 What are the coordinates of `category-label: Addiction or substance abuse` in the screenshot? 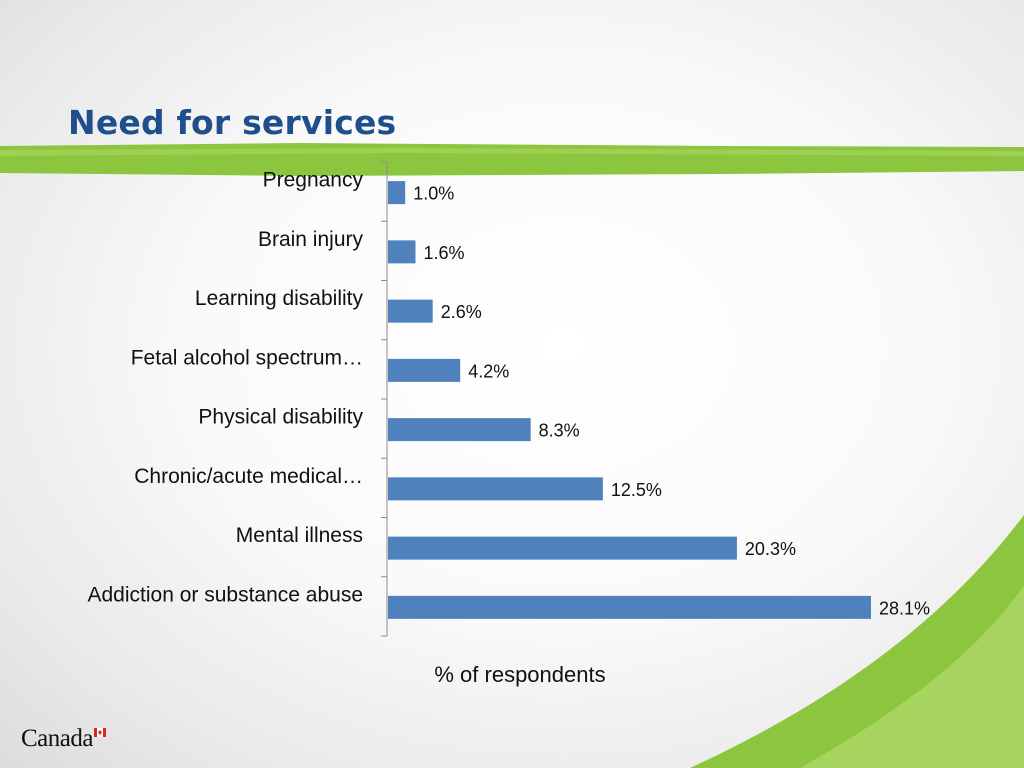 It's located at (225, 594).